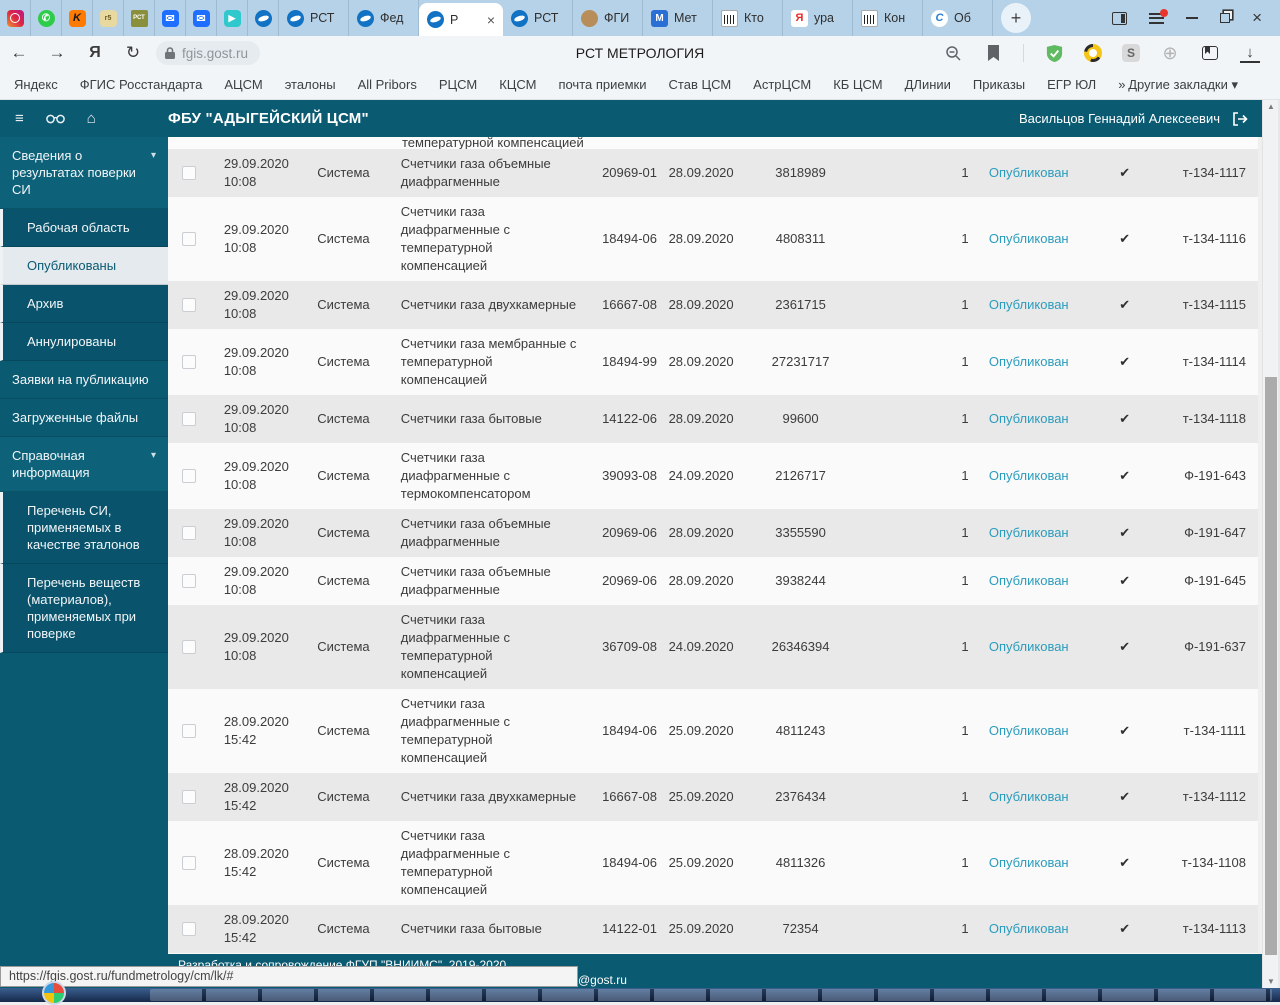 Image resolution: width=1280 pixels, height=1005 pixels. I want to click on zoom-out-icon, so click(953, 53).